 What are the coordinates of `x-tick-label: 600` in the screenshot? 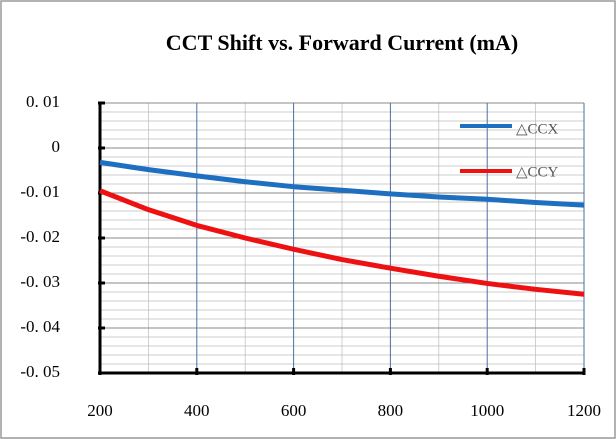 It's located at (294, 410).